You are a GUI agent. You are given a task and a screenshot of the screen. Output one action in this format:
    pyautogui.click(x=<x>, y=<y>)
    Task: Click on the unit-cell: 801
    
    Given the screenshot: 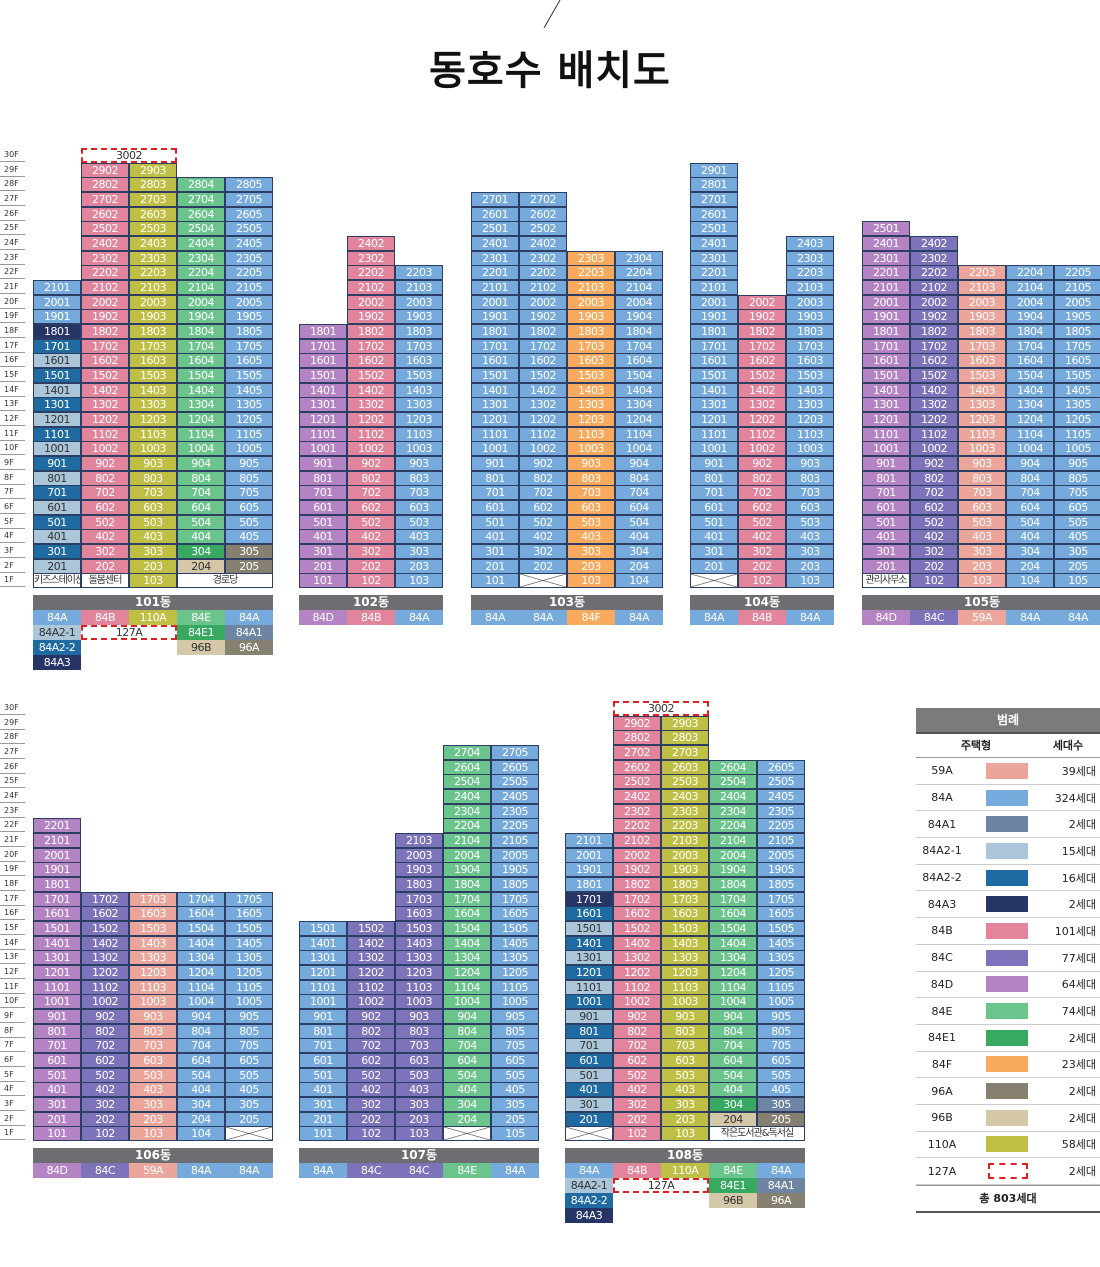 What is the action you would take?
    pyautogui.click(x=323, y=478)
    